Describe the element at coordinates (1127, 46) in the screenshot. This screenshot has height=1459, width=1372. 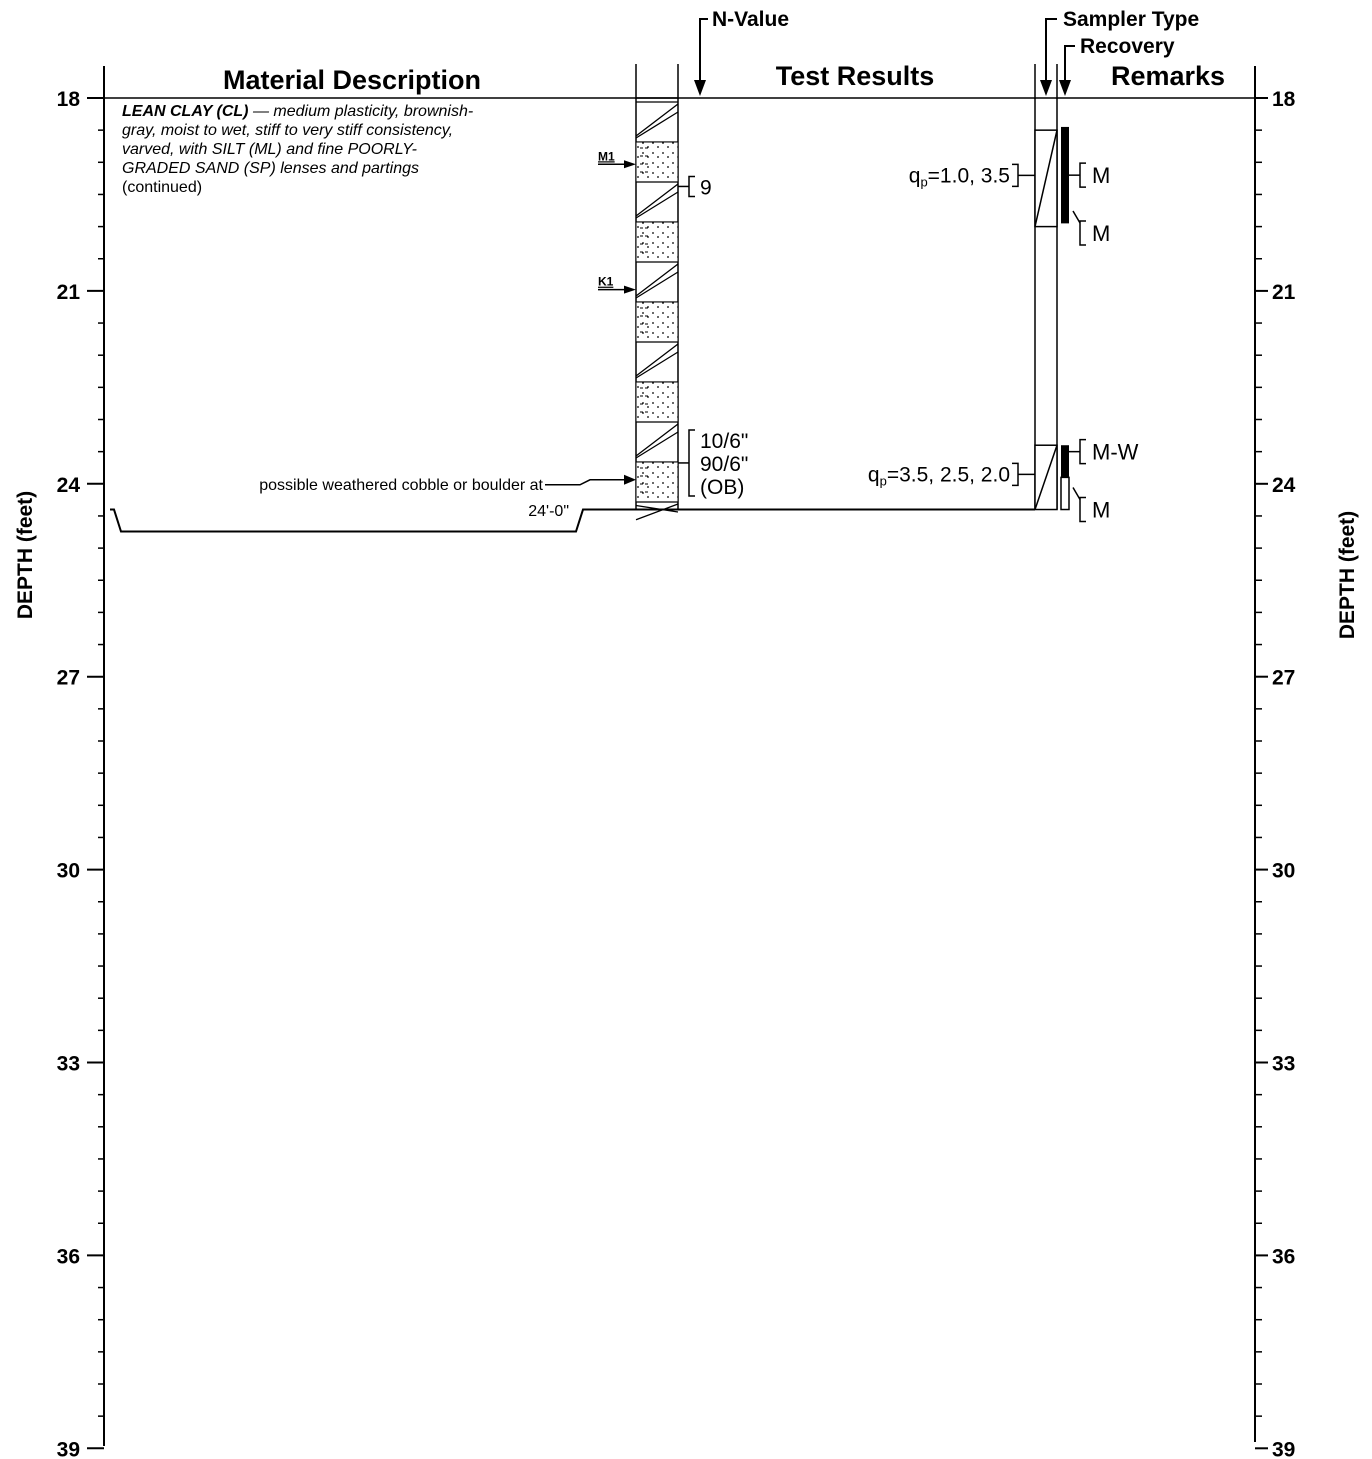
I see `header-recovery: Recovery` at that location.